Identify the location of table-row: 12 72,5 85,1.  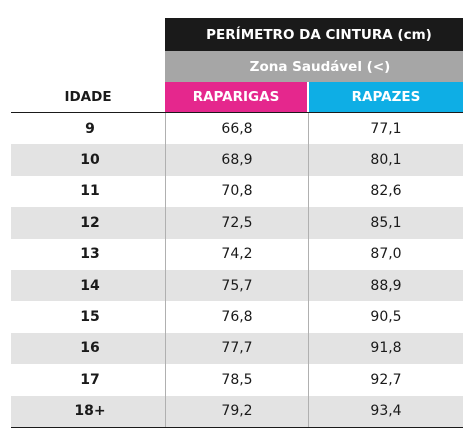
(237, 223).